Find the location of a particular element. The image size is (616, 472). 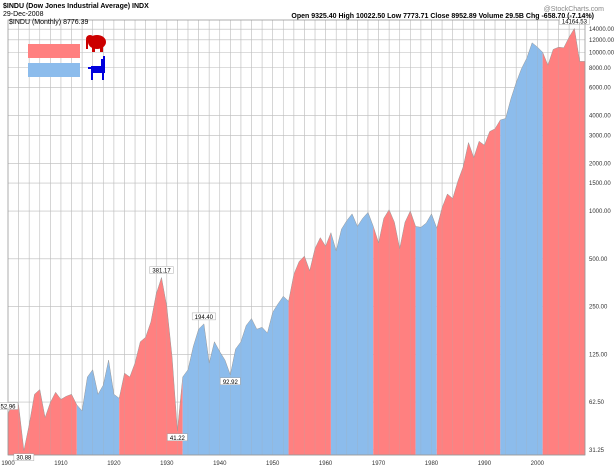

x-tick-label: 1950 is located at coordinates (273, 464).